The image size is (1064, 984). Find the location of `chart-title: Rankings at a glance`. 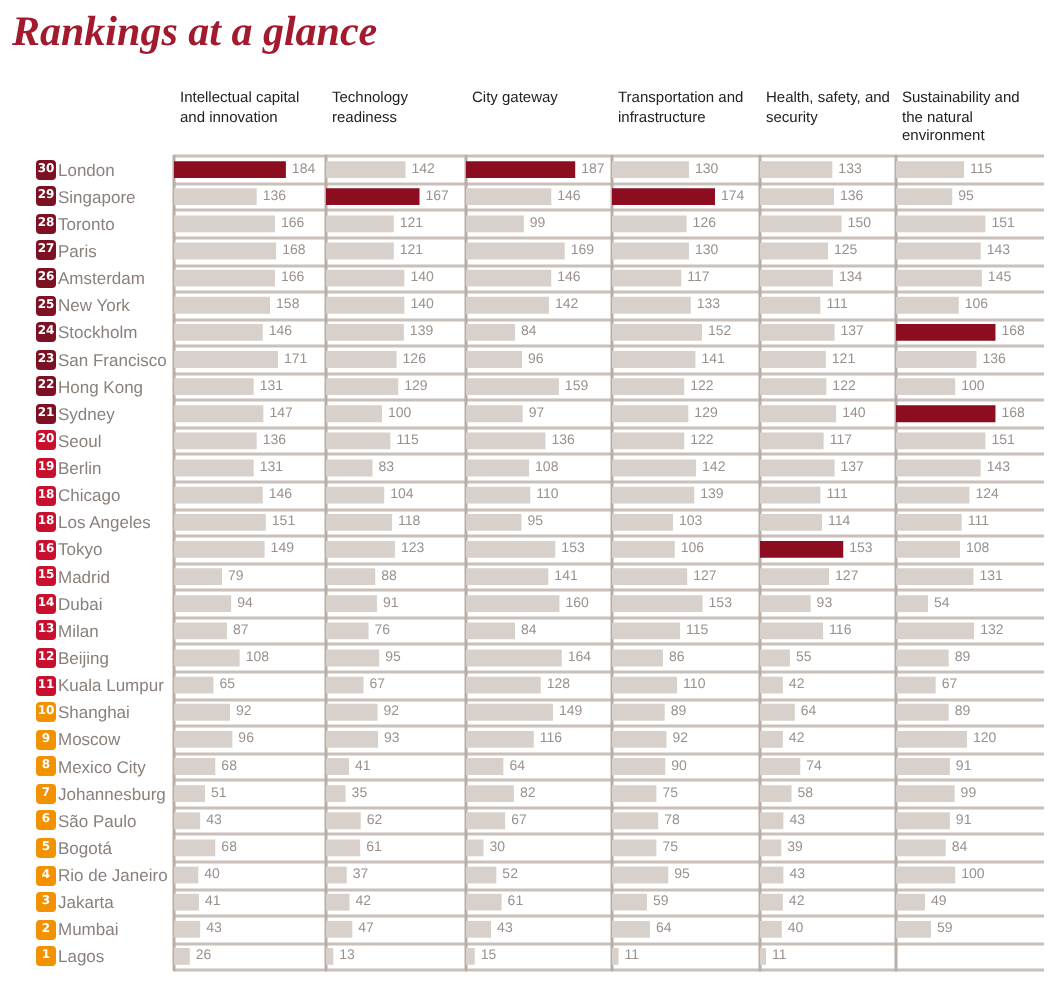

chart-title: Rankings at a glance is located at coordinates (194, 31).